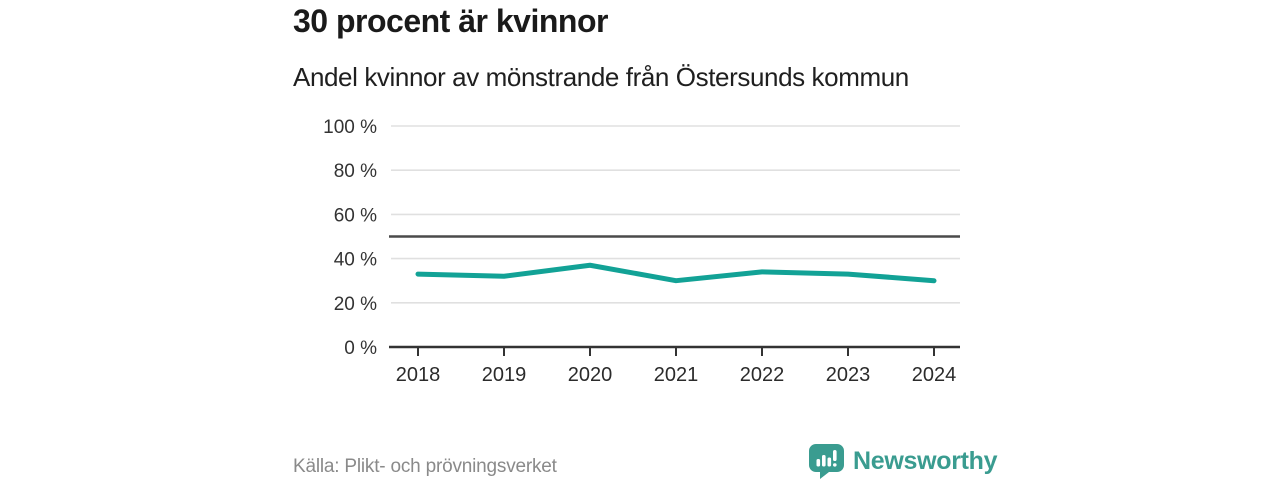  Describe the element at coordinates (762, 375) in the screenshot. I see `svg-text: 2022` at that location.